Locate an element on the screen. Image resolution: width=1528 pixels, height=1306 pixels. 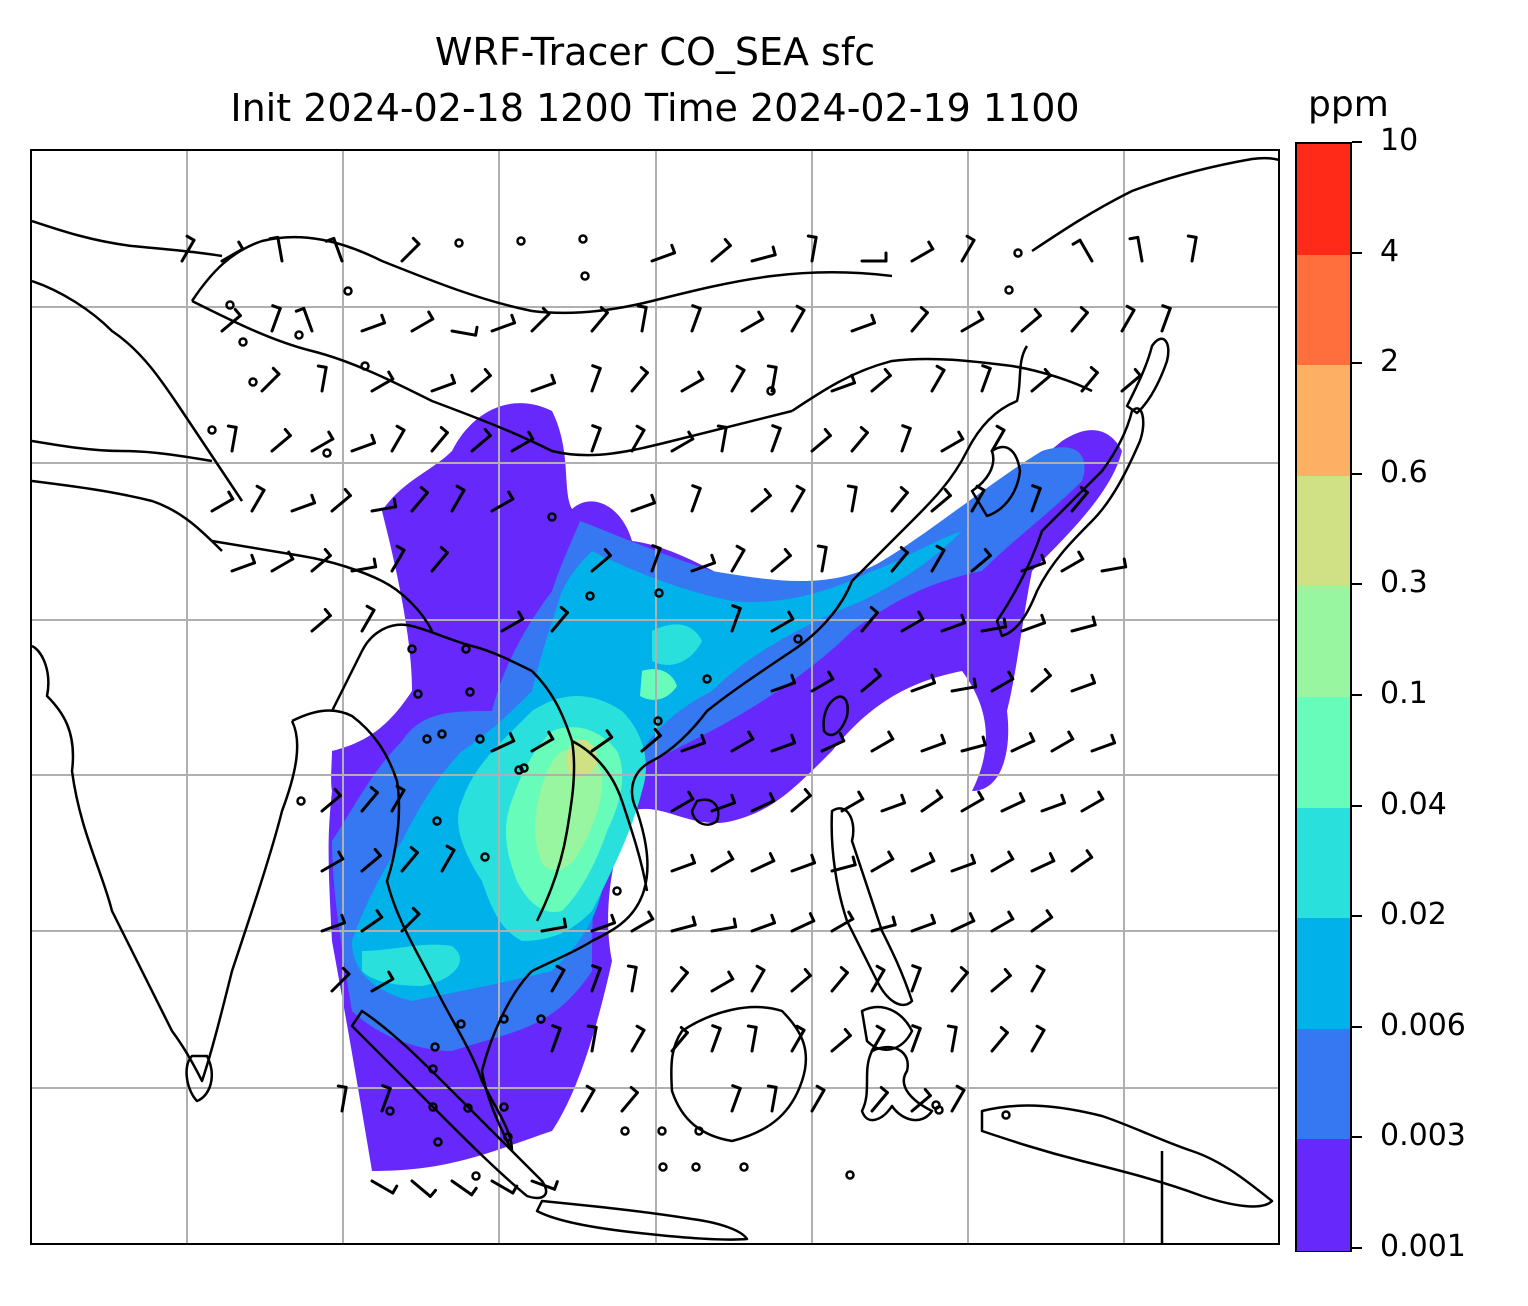
colorbar is located at coordinates (1323, 697).